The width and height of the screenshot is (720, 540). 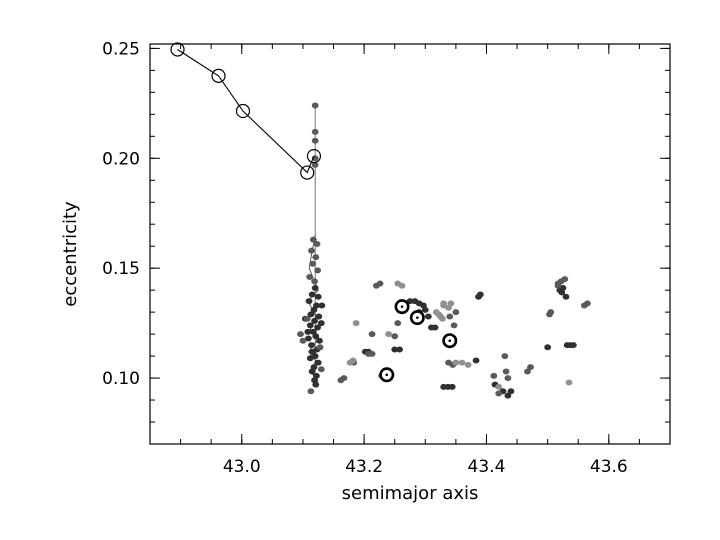 What do you see at coordinates (70, 254) in the screenshot?
I see `y-axis-label: eccentricity` at bounding box center [70, 254].